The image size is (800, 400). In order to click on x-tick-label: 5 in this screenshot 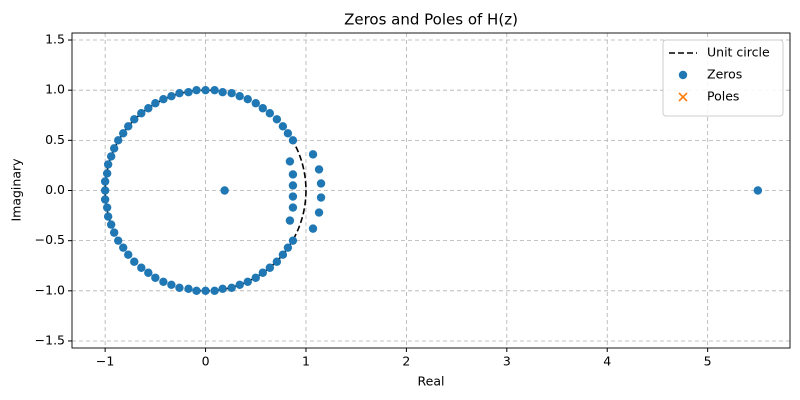, I will do `click(708, 361)`.